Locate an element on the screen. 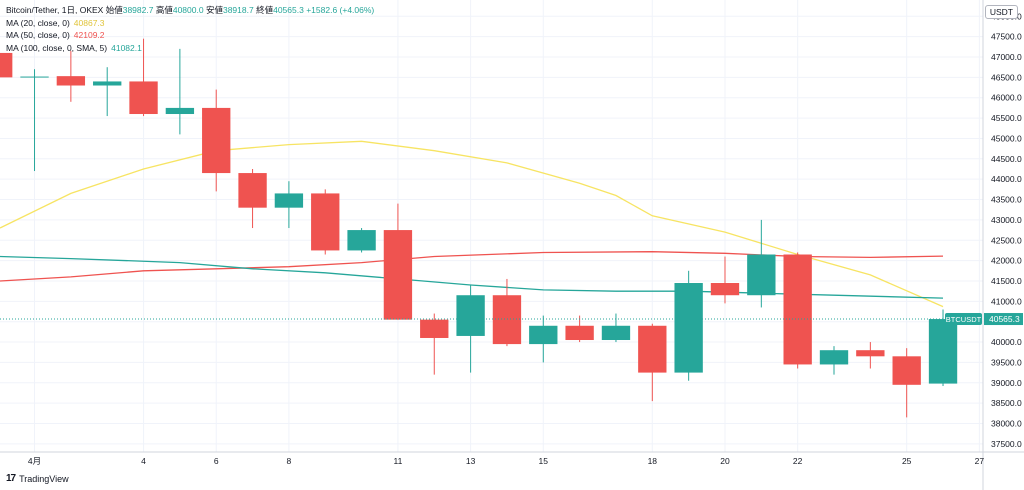 This screenshot has width=1024, height=490. y-tick-label: 47500.0 is located at coordinates (1006, 37).